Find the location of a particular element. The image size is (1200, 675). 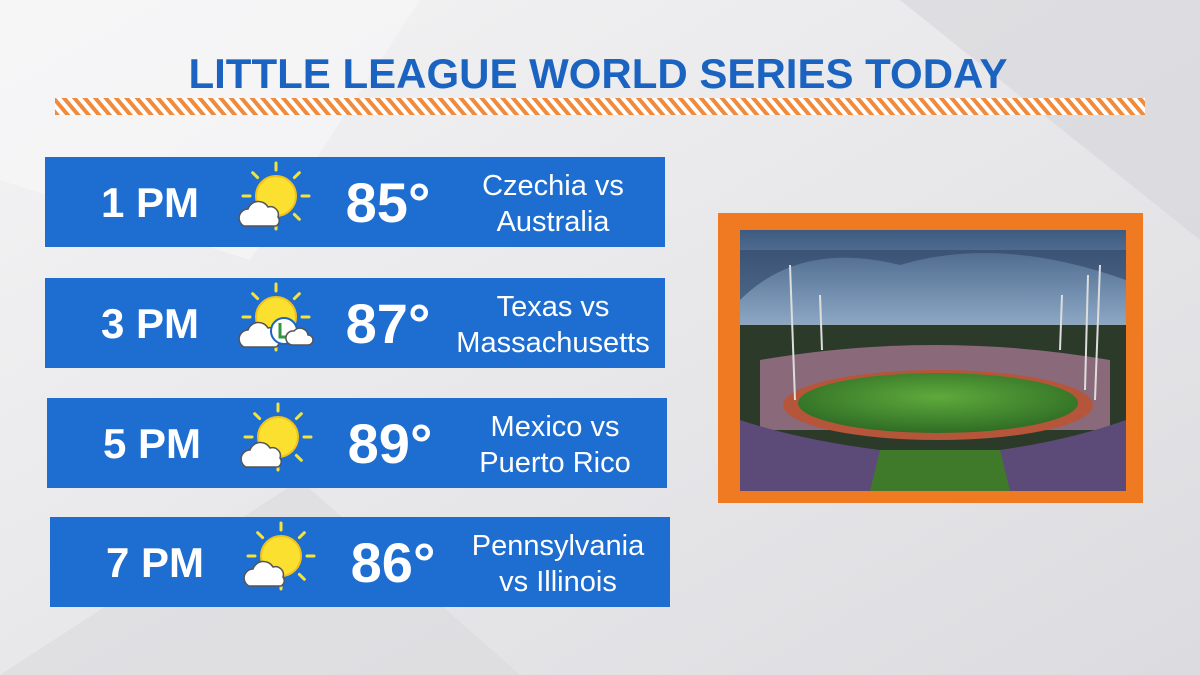

title: LITTLE LEAGUE WORLD SERIES TODAY is located at coordinates (597, 73).